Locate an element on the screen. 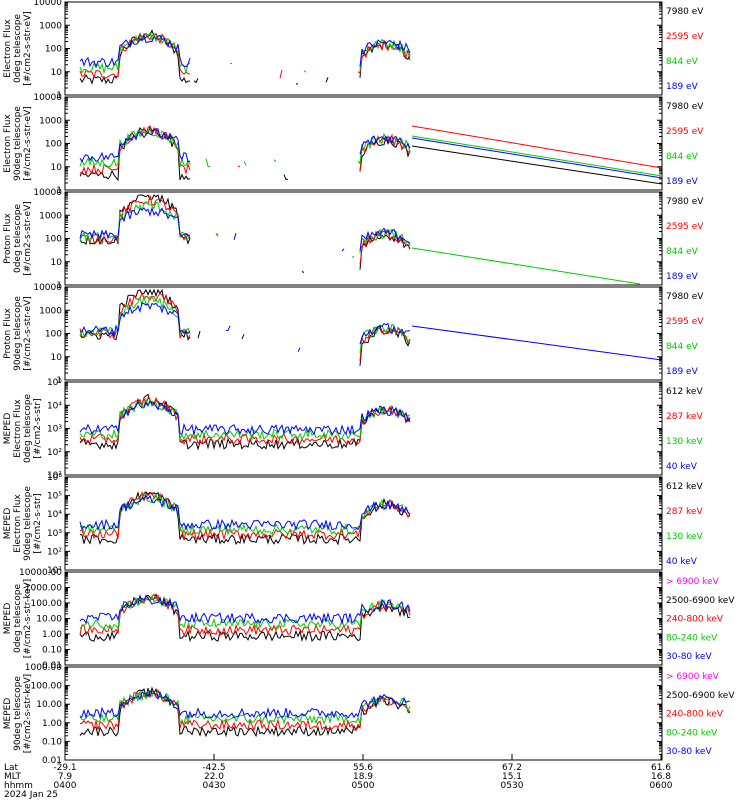  x-tick-label: 18.9 is located at coordinates (363, 777).